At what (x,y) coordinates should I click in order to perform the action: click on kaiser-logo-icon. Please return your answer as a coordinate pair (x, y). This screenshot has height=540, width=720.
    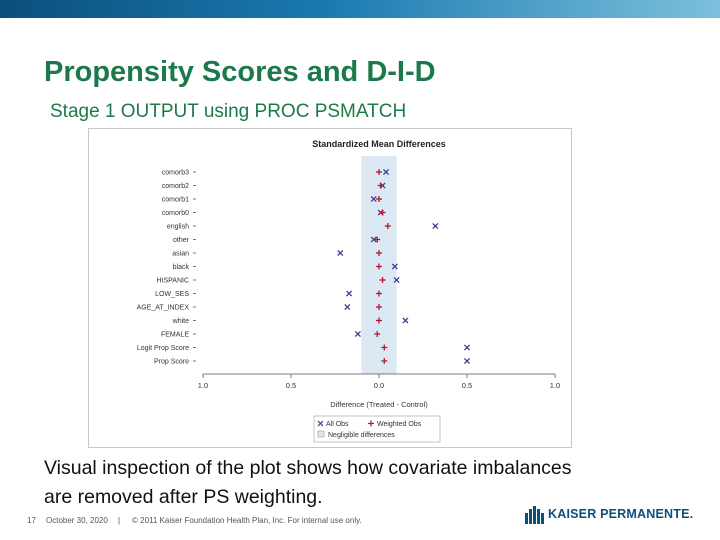
    Looking at the image, I should click on (534, 515).